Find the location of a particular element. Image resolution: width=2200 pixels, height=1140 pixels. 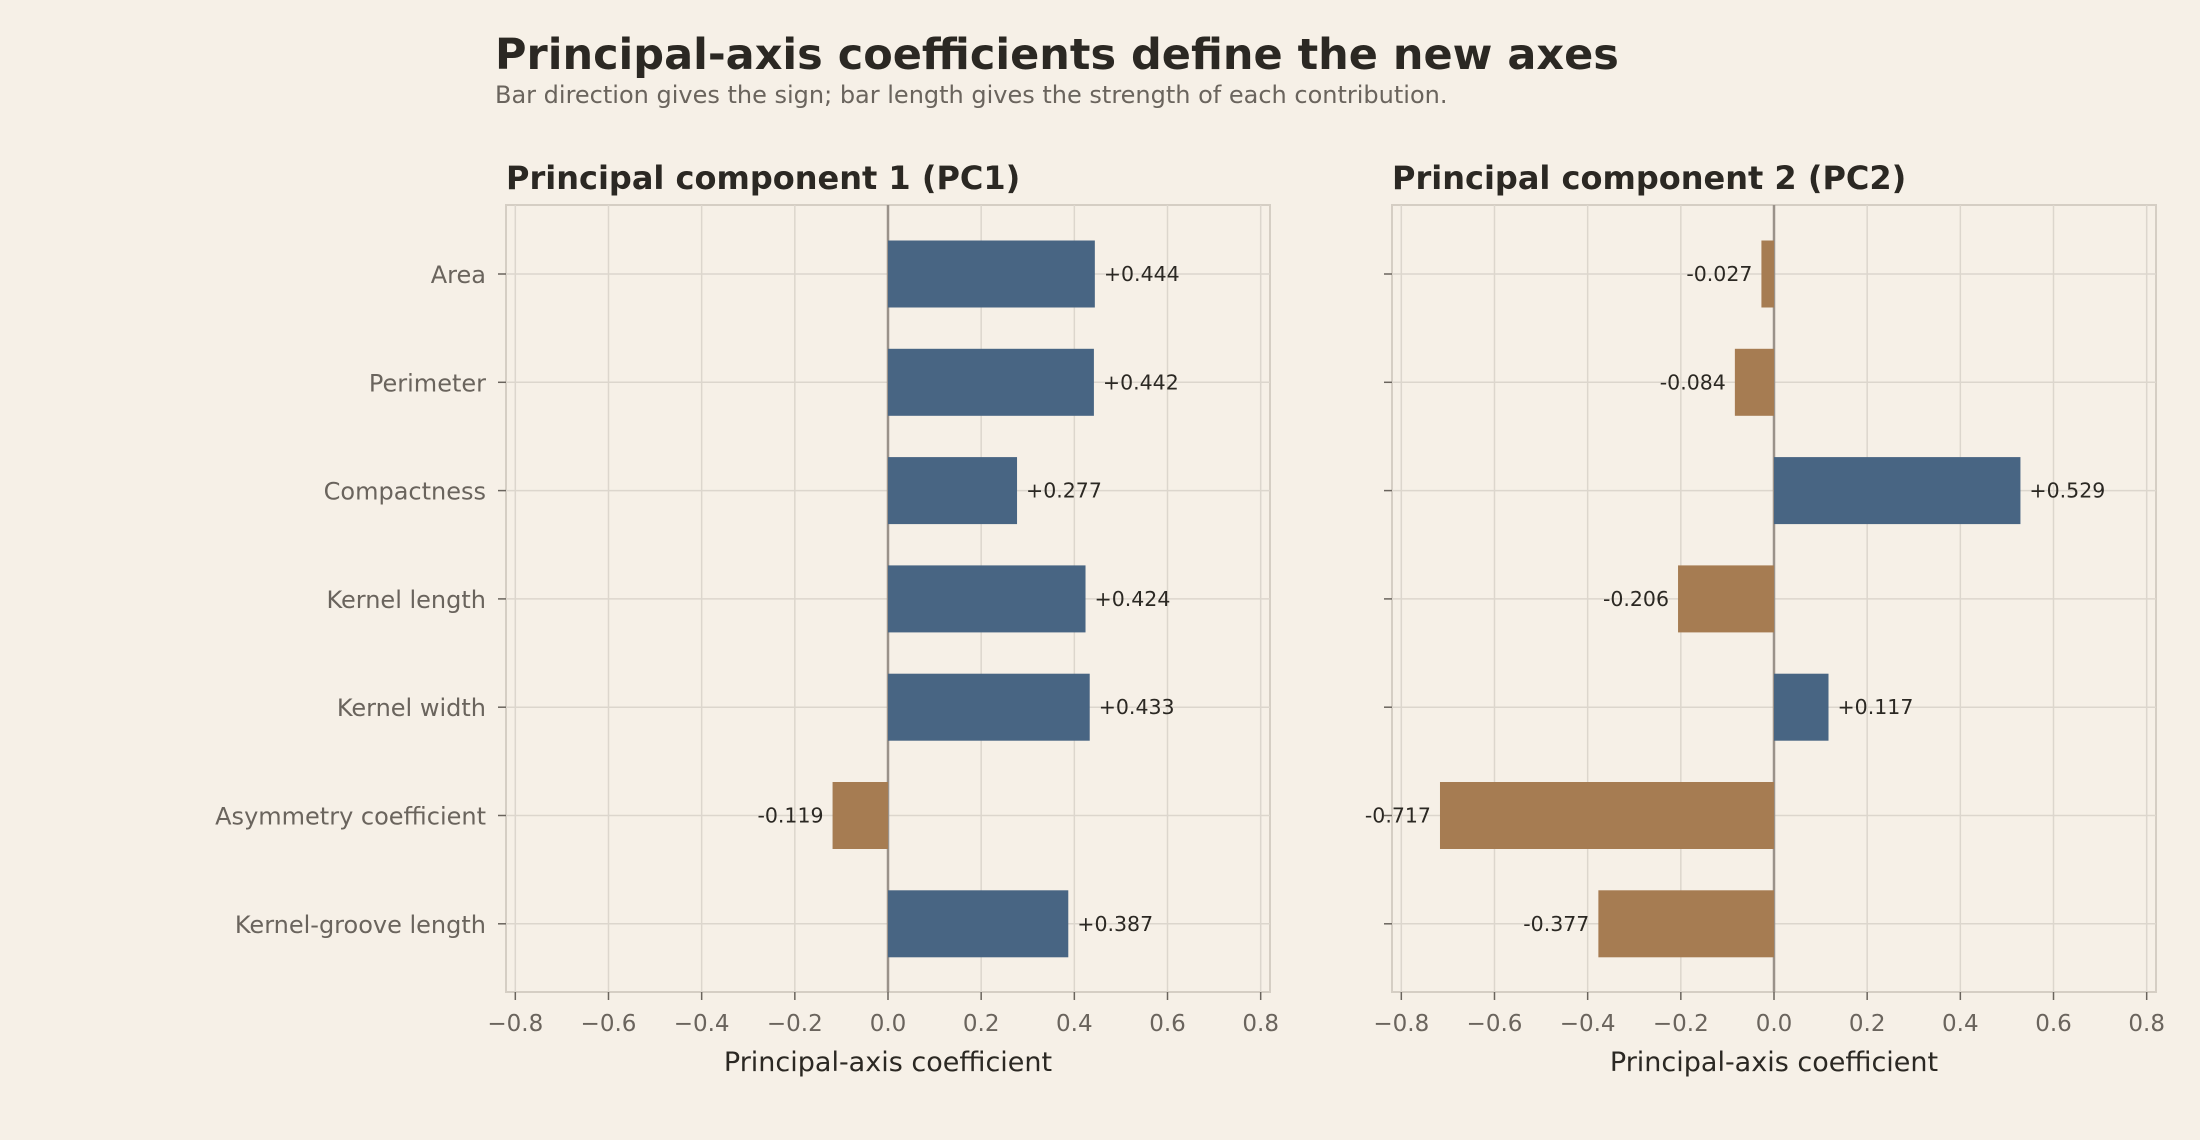

bar-value-label: -0.206 is located at coordinates (1636, 599).